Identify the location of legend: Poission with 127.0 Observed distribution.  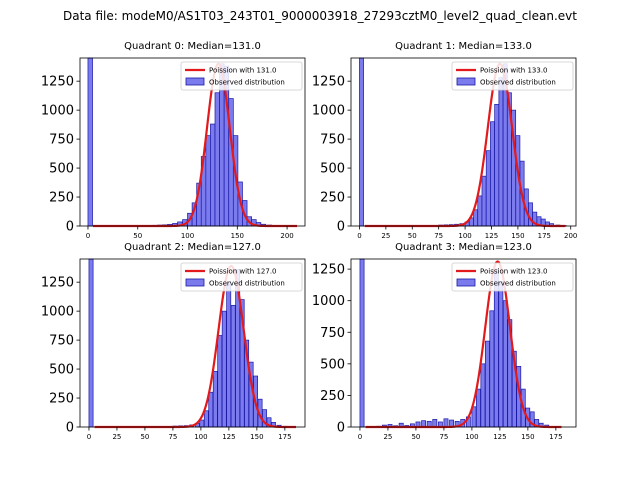
(241, 277).